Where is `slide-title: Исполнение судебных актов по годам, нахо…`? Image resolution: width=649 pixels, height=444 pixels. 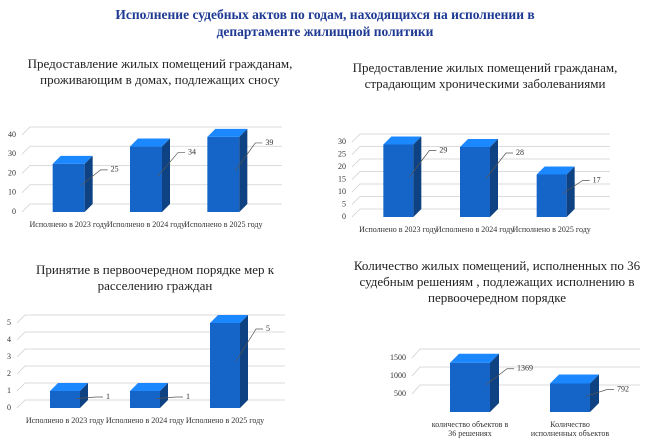 slide-title: Исполнение судебных актов по годам, нахо… is located at coordinates (325, 23).